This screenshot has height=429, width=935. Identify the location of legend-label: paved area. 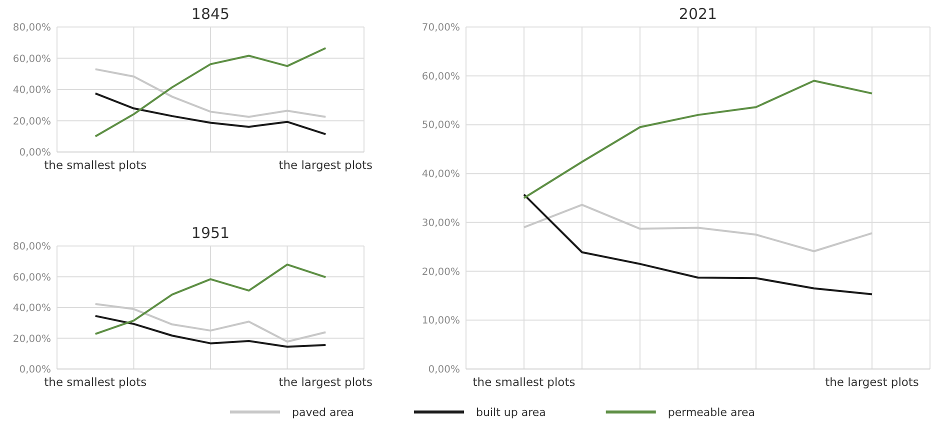
(323, 412).